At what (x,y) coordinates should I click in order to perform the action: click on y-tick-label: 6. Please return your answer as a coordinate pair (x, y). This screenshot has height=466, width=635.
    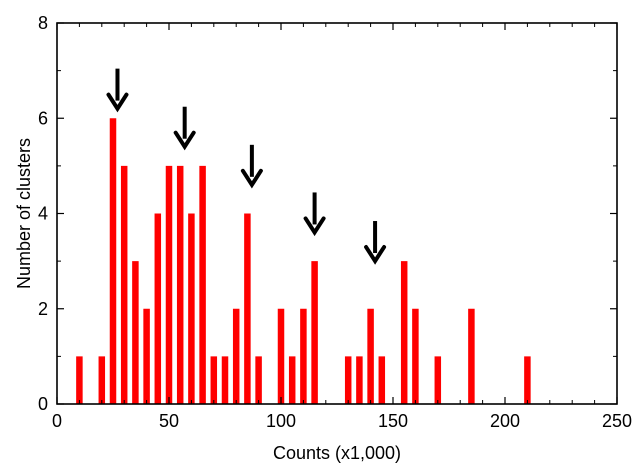
    Looking at the image, I should click on (43, 118).